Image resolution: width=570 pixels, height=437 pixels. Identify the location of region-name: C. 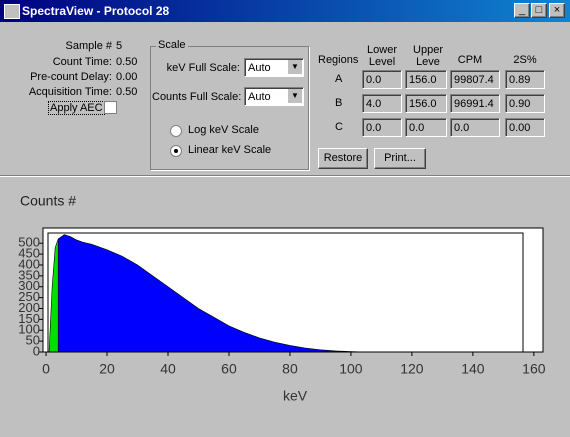
(339, 127).